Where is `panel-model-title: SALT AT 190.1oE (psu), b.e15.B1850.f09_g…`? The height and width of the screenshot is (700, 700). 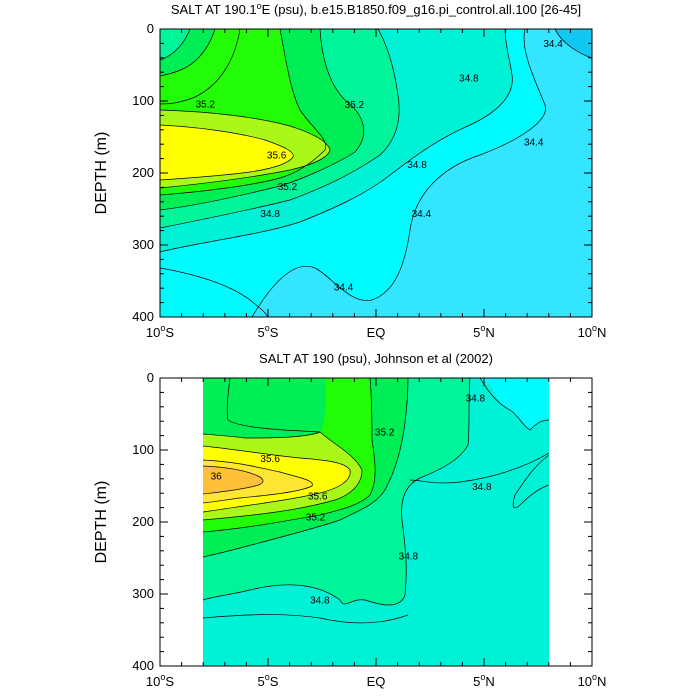
panel-model-title: SALT AT 190.1oE (psu), b.e15.B1850.f09_g… is located at coordinates (376, 9).